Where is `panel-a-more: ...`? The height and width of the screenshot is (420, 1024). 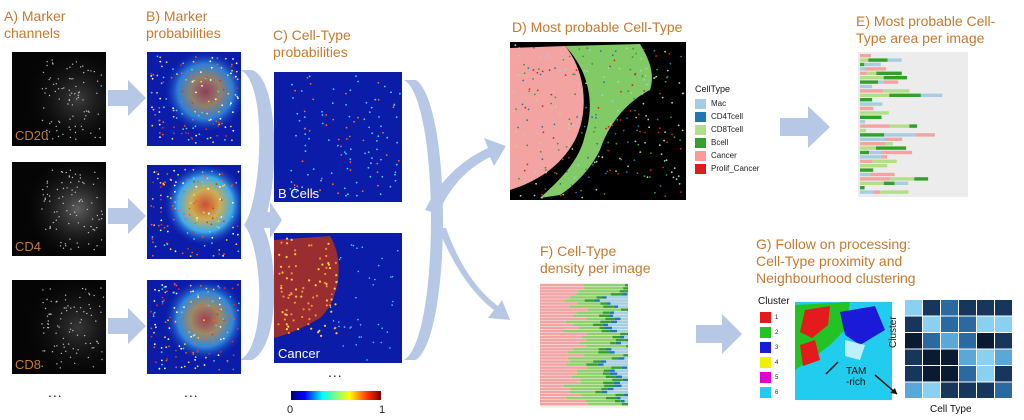
panel-a-more: ... is located at coordinates (55, 392).